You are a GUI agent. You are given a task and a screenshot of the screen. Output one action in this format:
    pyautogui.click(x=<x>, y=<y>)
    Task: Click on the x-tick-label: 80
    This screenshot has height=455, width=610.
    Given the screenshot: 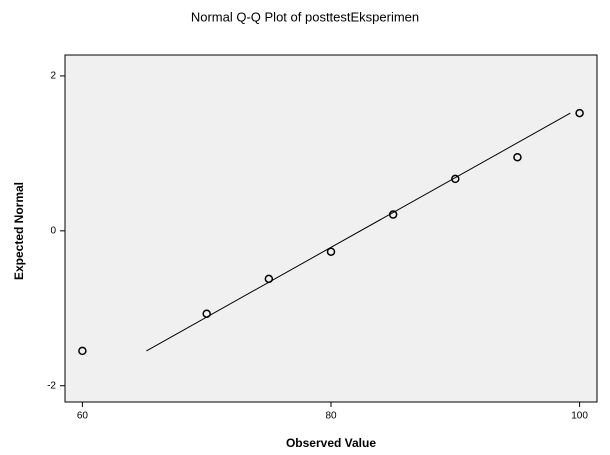 What is the action you would take?
    pyautogui.click(x=331, y=416)
    